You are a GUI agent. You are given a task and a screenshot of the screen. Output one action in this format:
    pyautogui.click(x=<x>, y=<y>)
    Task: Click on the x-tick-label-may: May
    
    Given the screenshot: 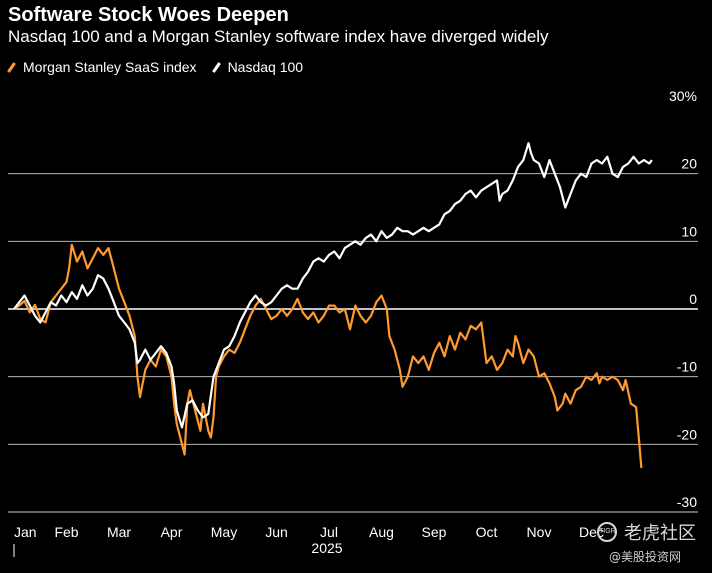 What is the action you would take?
    pyautogui.click(x=224, y=532)
    